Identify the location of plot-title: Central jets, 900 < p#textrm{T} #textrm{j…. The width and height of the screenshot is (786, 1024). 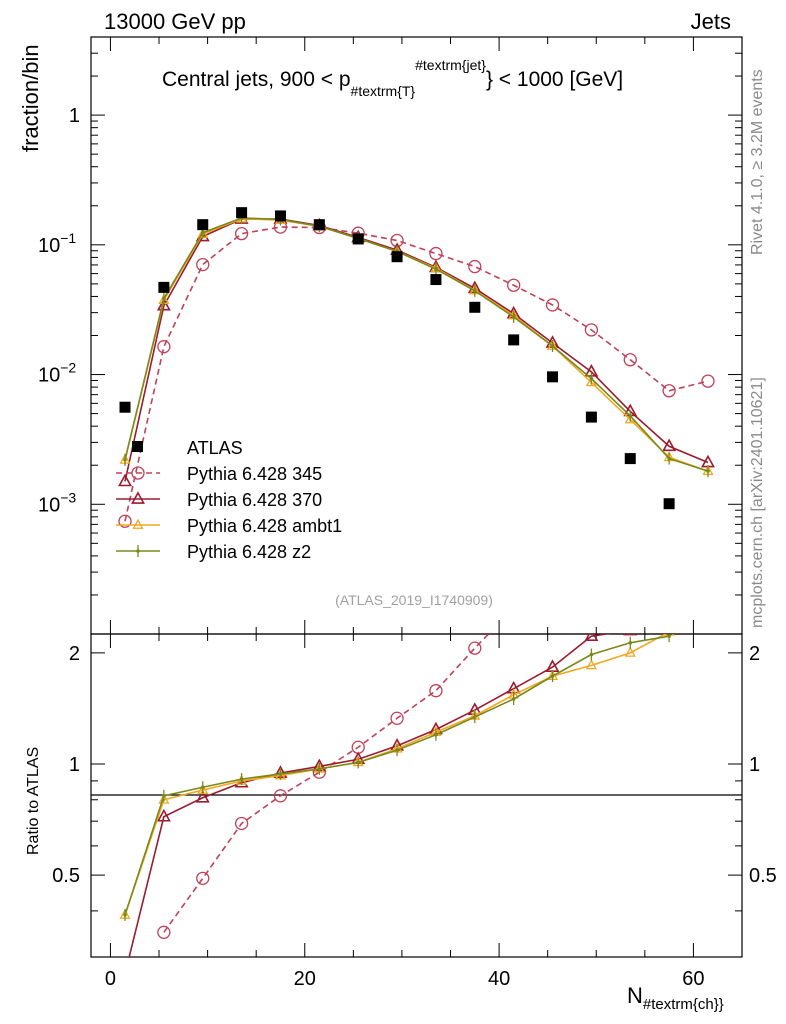
(392, 78).